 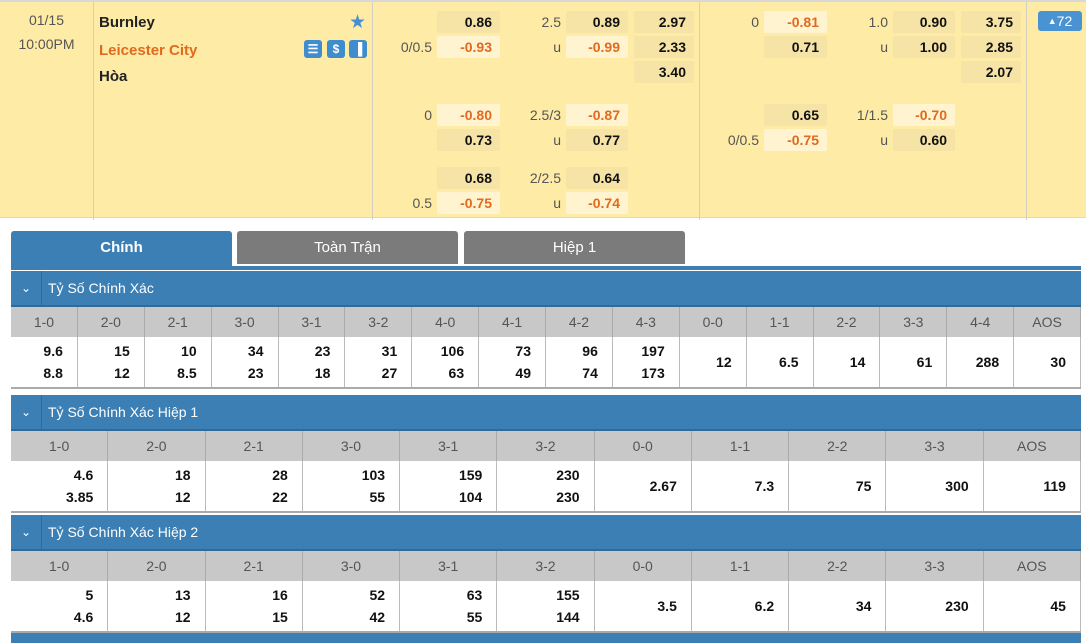 What do you see at coordinates (53, 351) in the screenshot?
I see `odds-value: 9.6` at bounding box center [53, 351].